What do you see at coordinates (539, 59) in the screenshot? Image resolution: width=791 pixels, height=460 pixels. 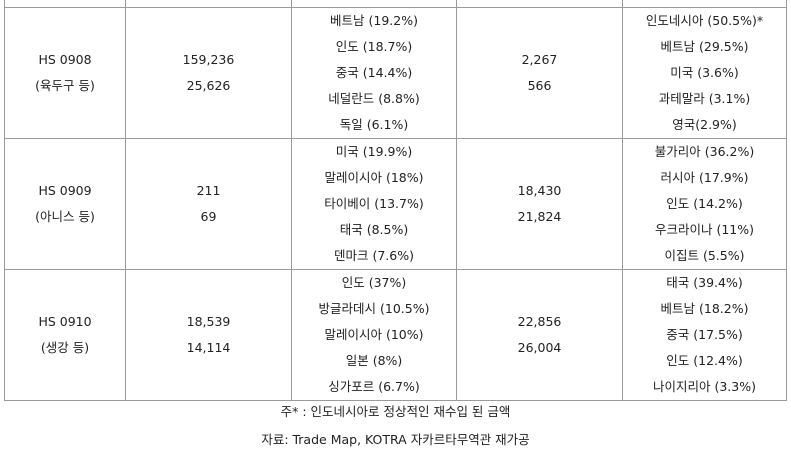 I see `export-value: 2,267` at bounding box center [539, 59].